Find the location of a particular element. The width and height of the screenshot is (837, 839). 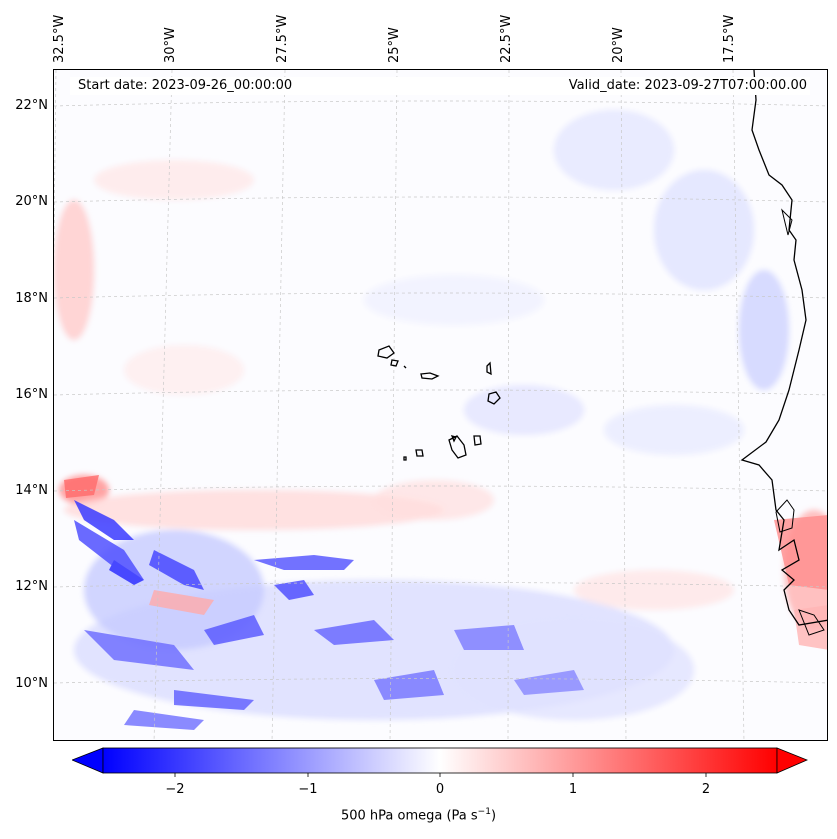

island-fogo-west is located at coordinates (419, 453).